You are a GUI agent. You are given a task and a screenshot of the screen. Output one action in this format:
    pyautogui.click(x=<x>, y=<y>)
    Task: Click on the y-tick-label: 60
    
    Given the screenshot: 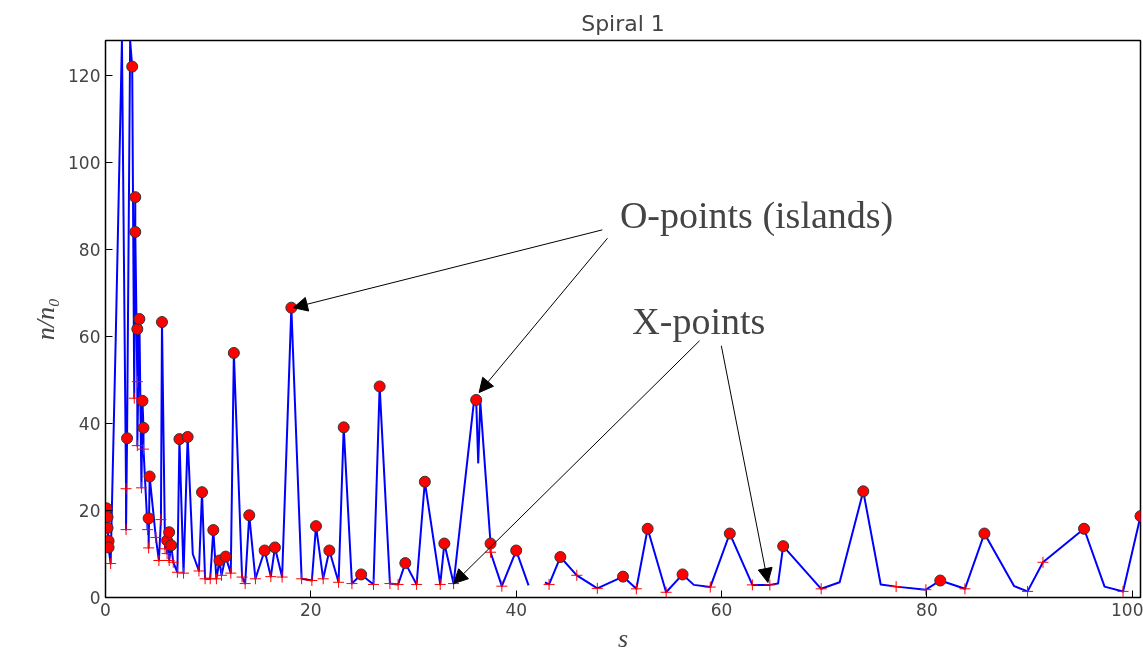 What is the action you would take?
    pyautogui.click(x=89, y=336)
    